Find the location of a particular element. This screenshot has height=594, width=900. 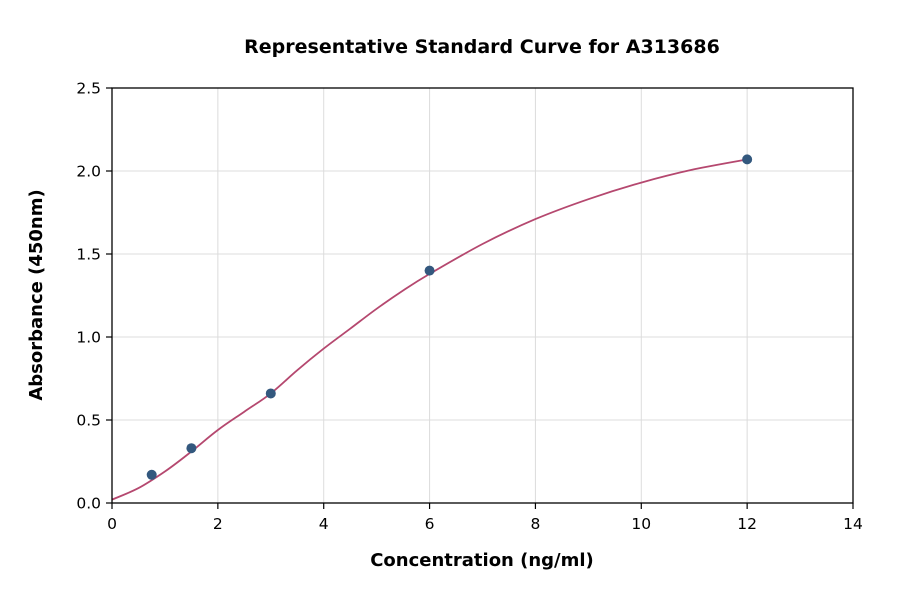

y-tick-label: 0.0 is located at coordinates (88, 504).